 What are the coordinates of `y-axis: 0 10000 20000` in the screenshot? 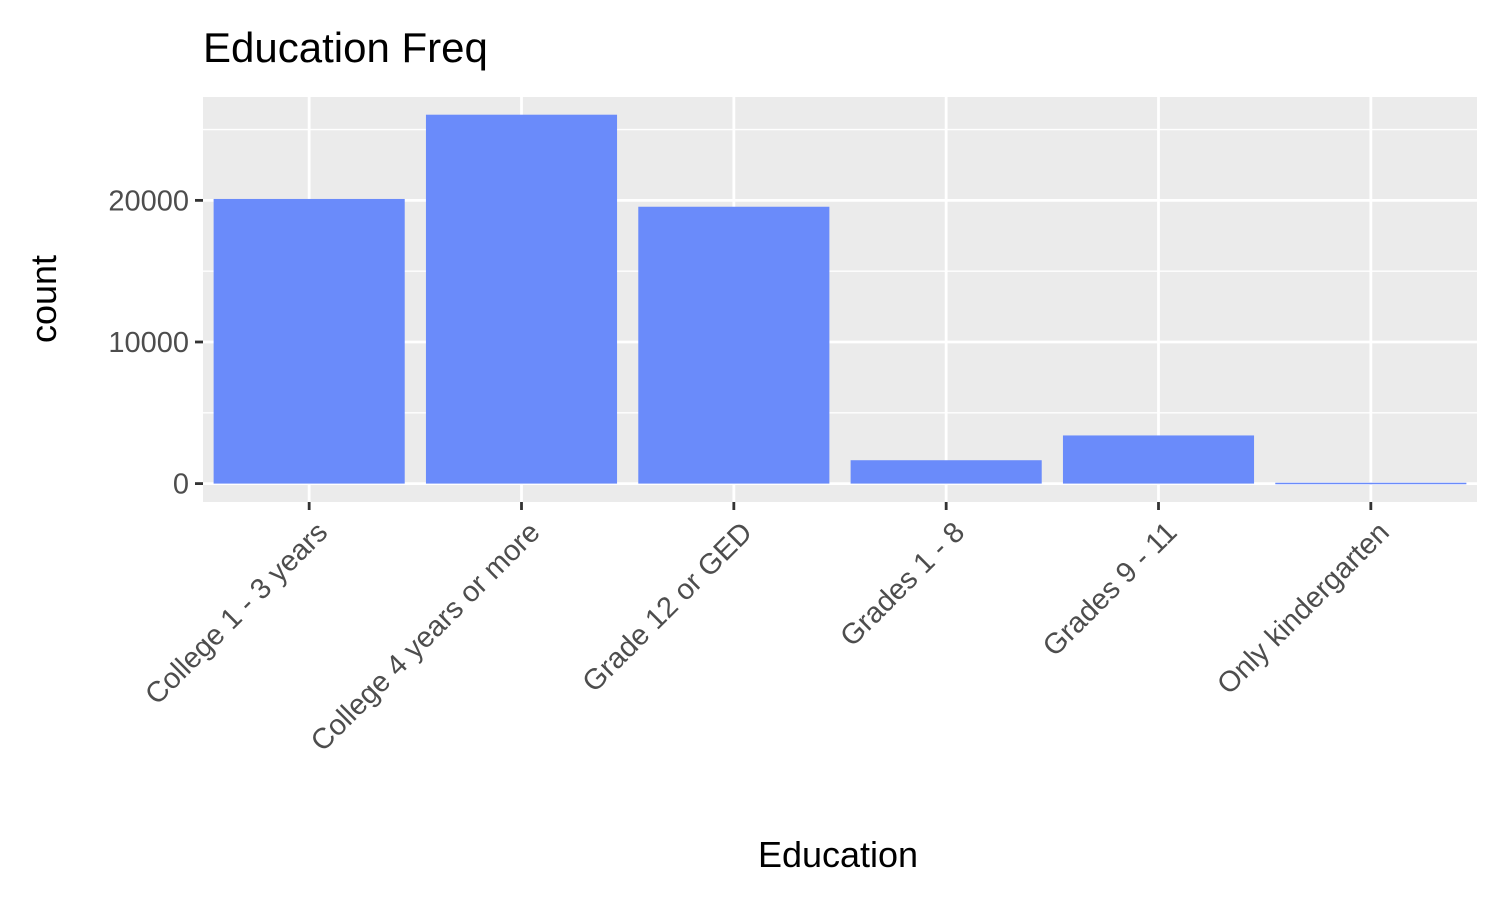 It's located at (155, 343).